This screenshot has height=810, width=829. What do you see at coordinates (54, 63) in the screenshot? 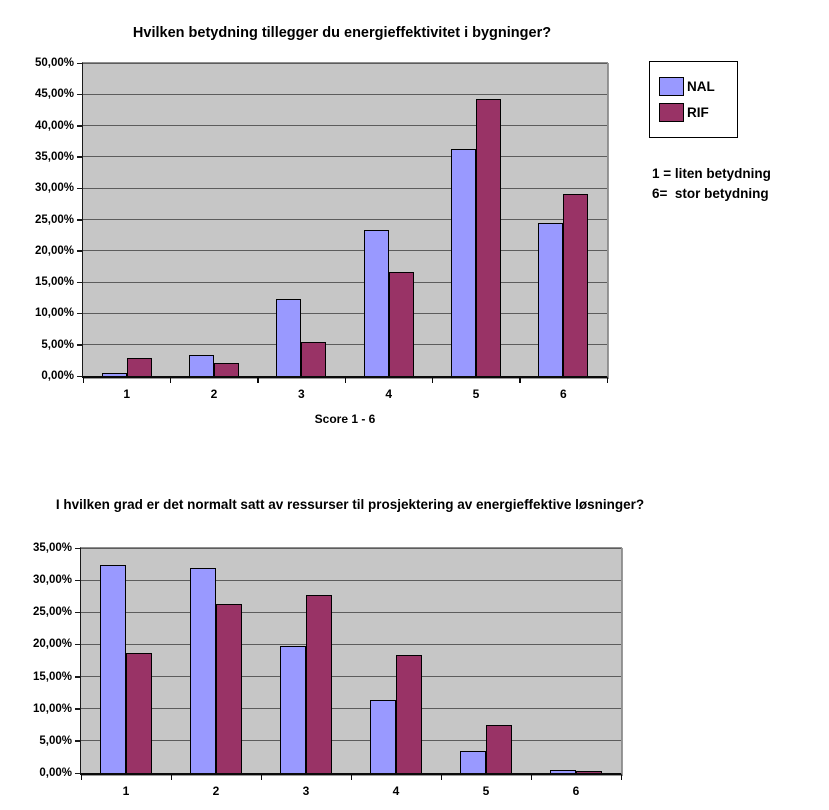
I see `y-axis-label: 50,00%` at bounding box center [54, 63].